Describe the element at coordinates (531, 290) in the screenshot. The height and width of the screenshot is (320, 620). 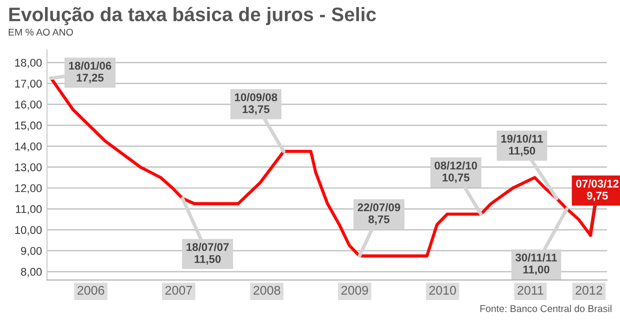
I see `x-tick-label: 2011` at that location.